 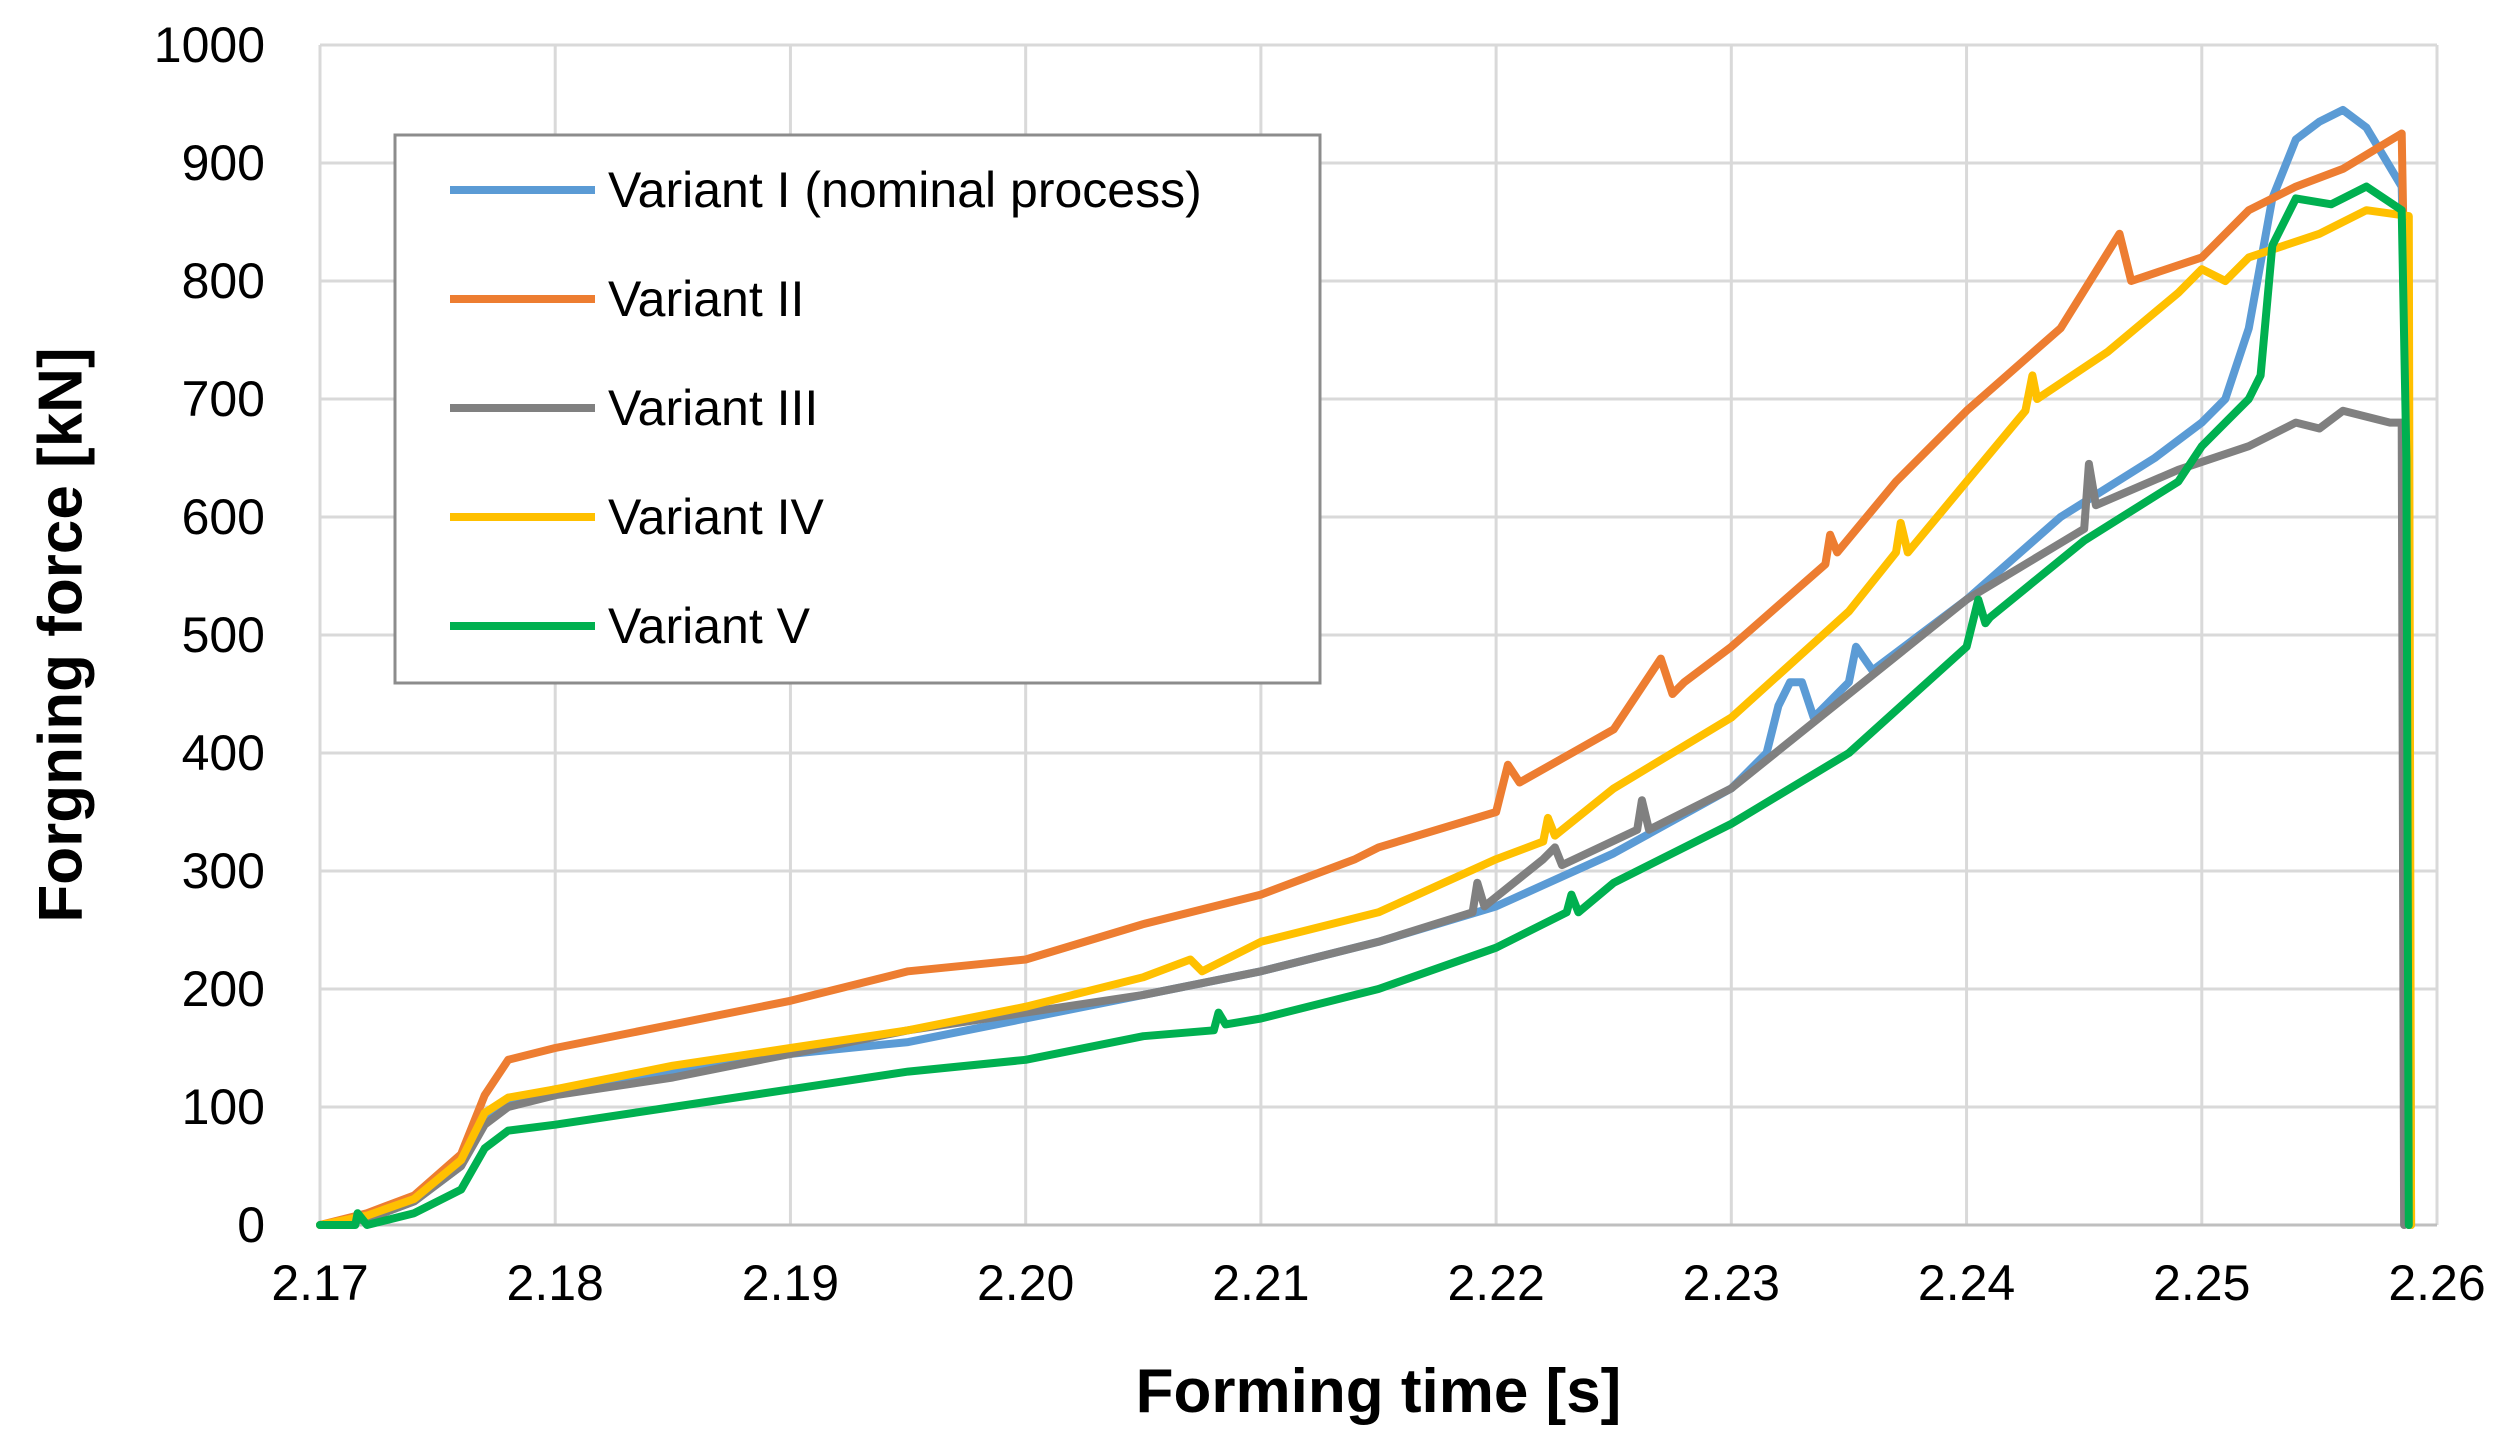 I want to click on y-axis-title: Forgning force [kN], so click(x=61, y=634).